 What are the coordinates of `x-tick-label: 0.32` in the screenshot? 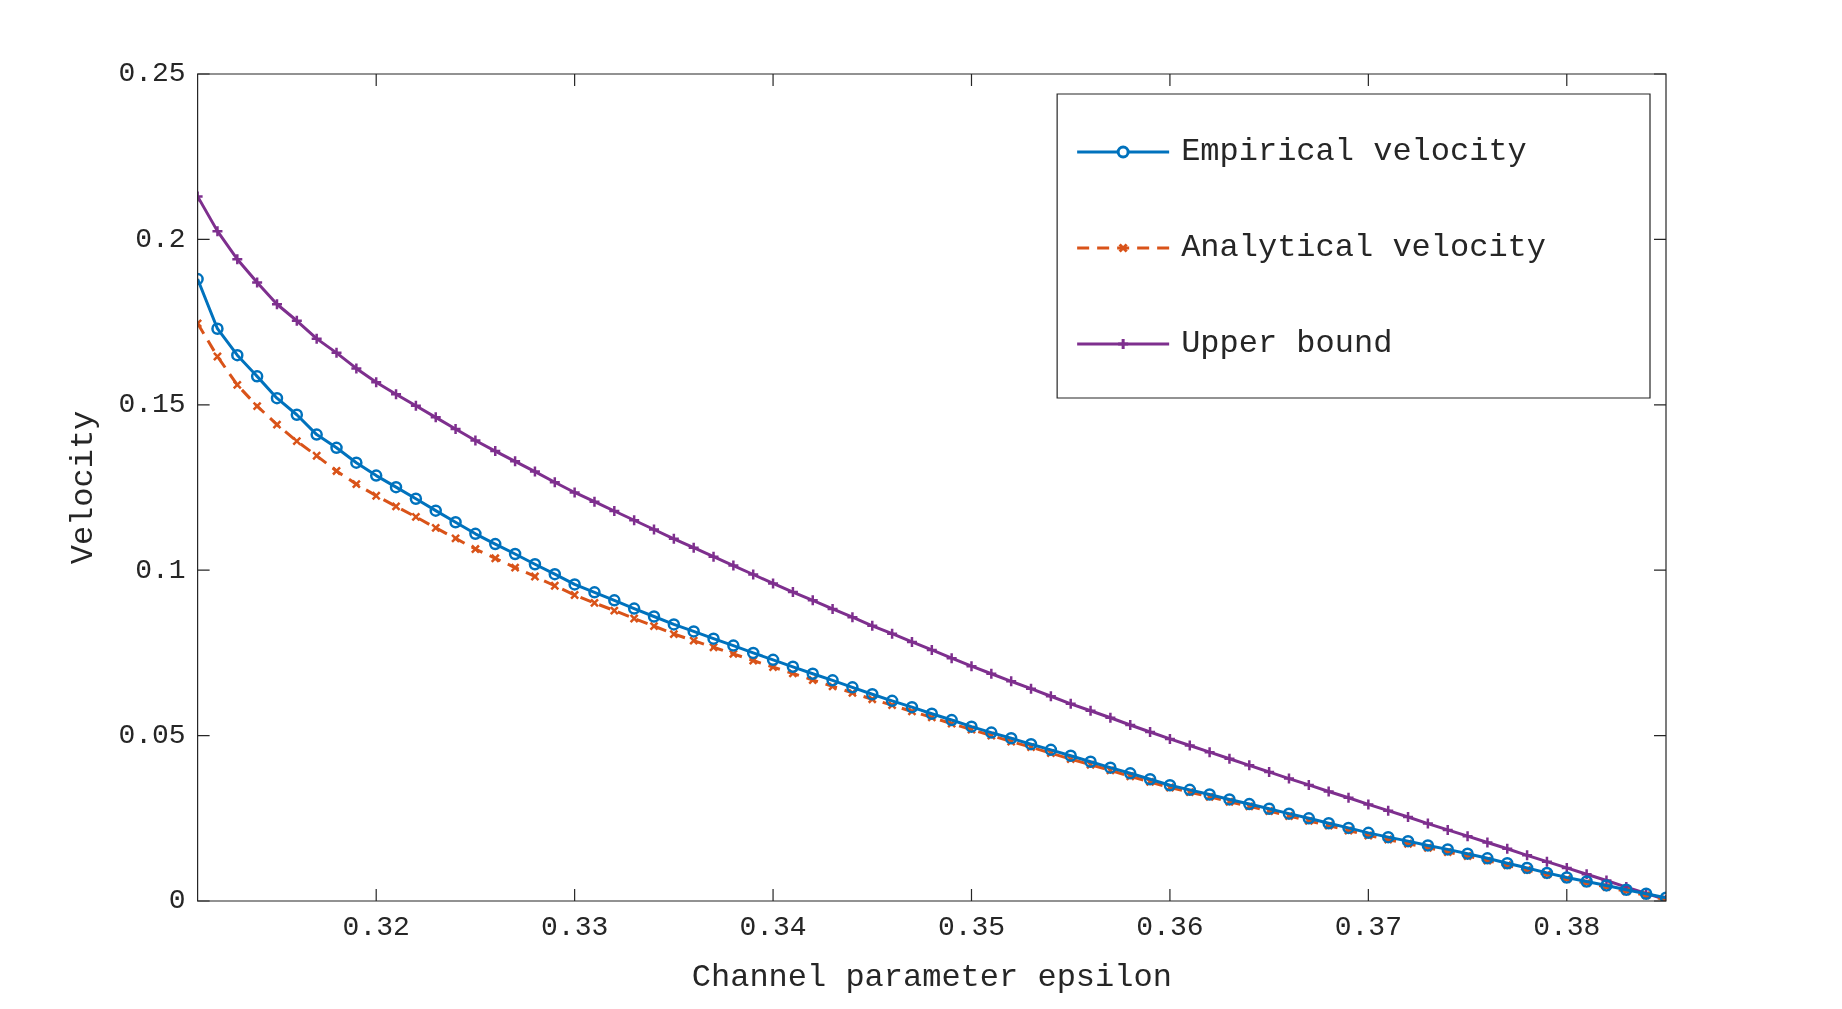 It's located at (376, 928).